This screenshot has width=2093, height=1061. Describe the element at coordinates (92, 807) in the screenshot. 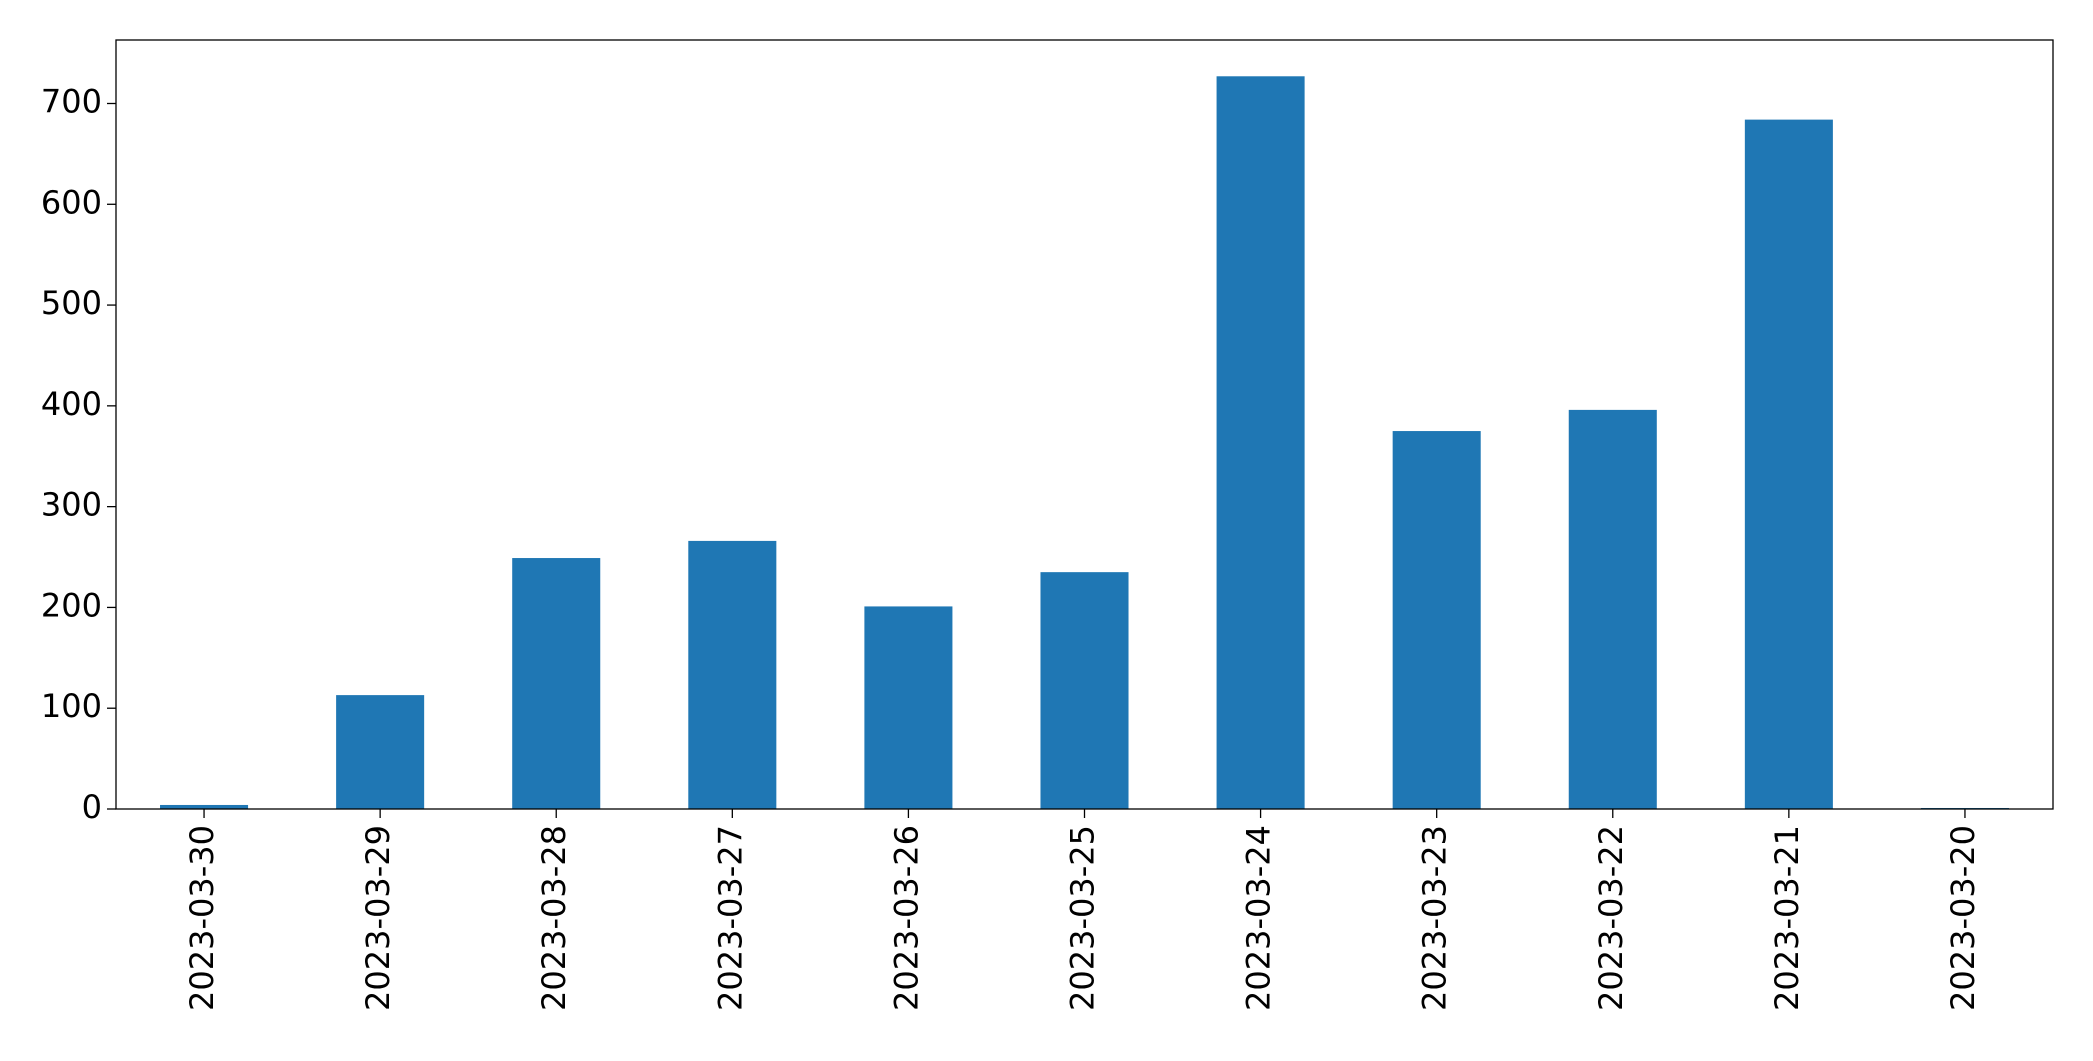

I see `y-tick-label: 0` at that location.